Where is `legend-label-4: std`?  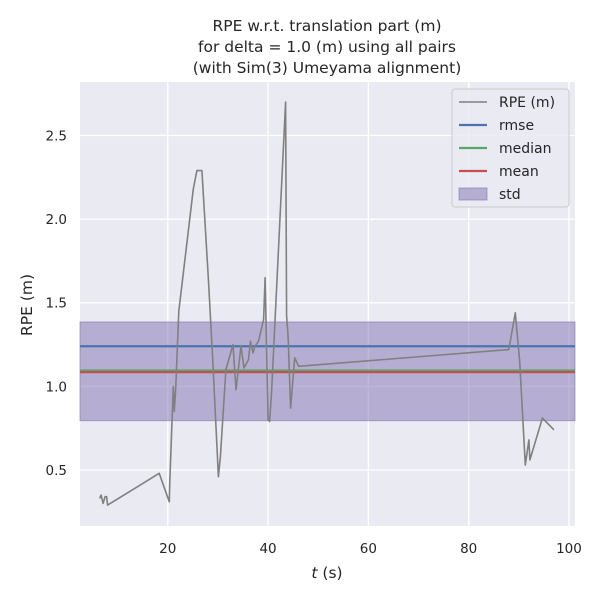 legend-label-4: std is located at coordinates (510, 195).